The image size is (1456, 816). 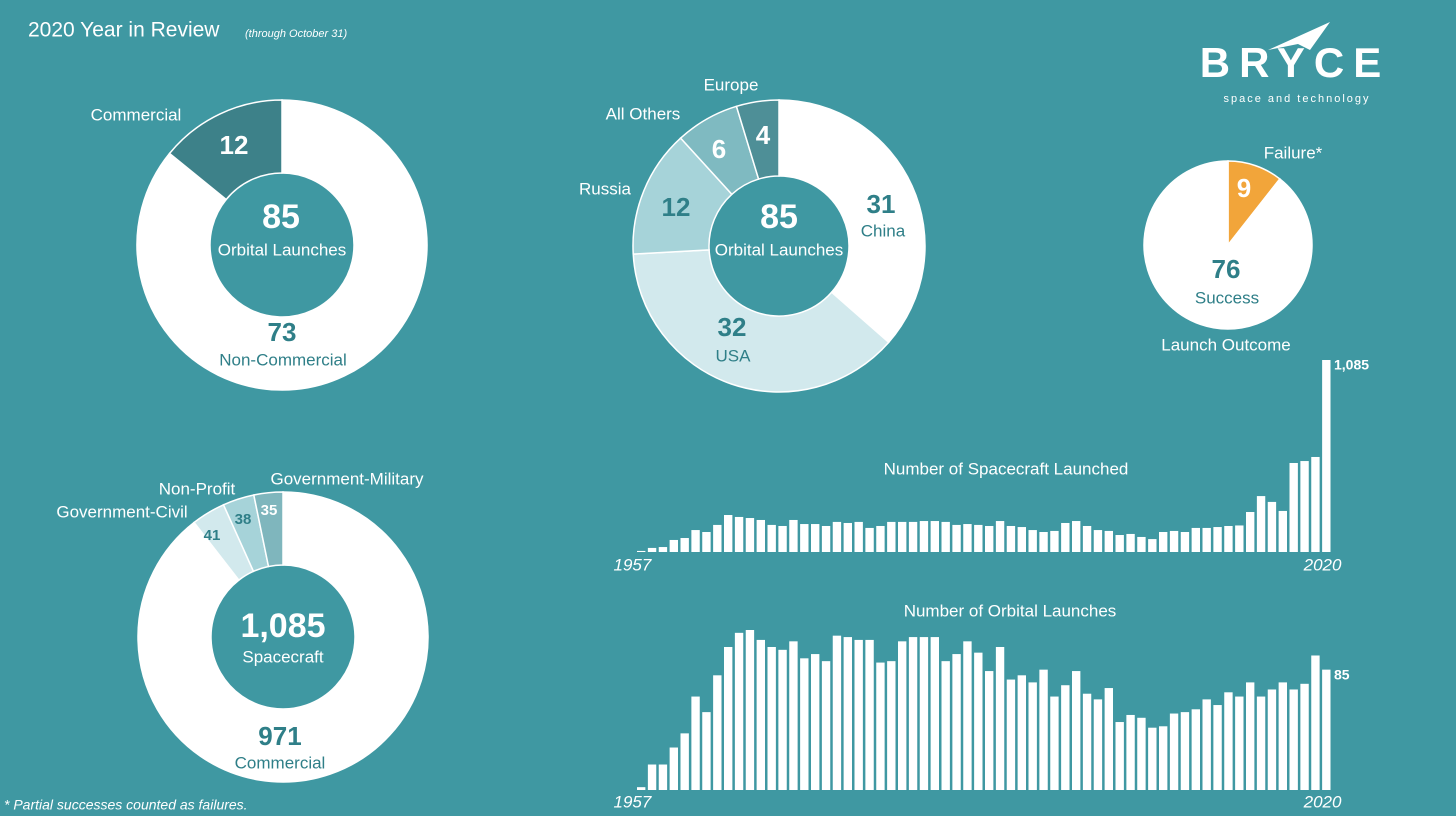 I want to click on logo-mark, so click(x=1299, y=36).